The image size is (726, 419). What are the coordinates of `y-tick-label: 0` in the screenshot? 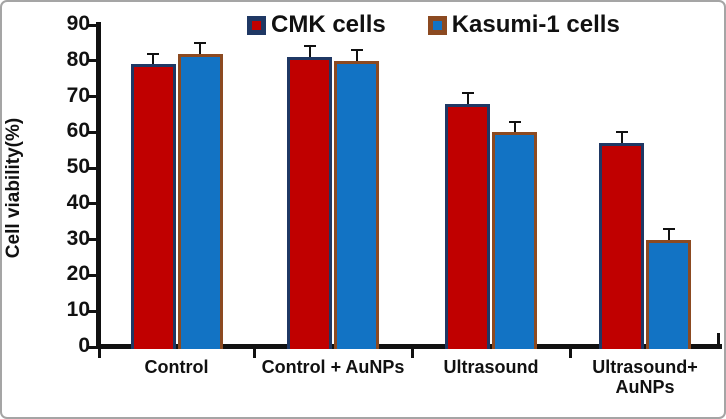 It's located at (84, 345).